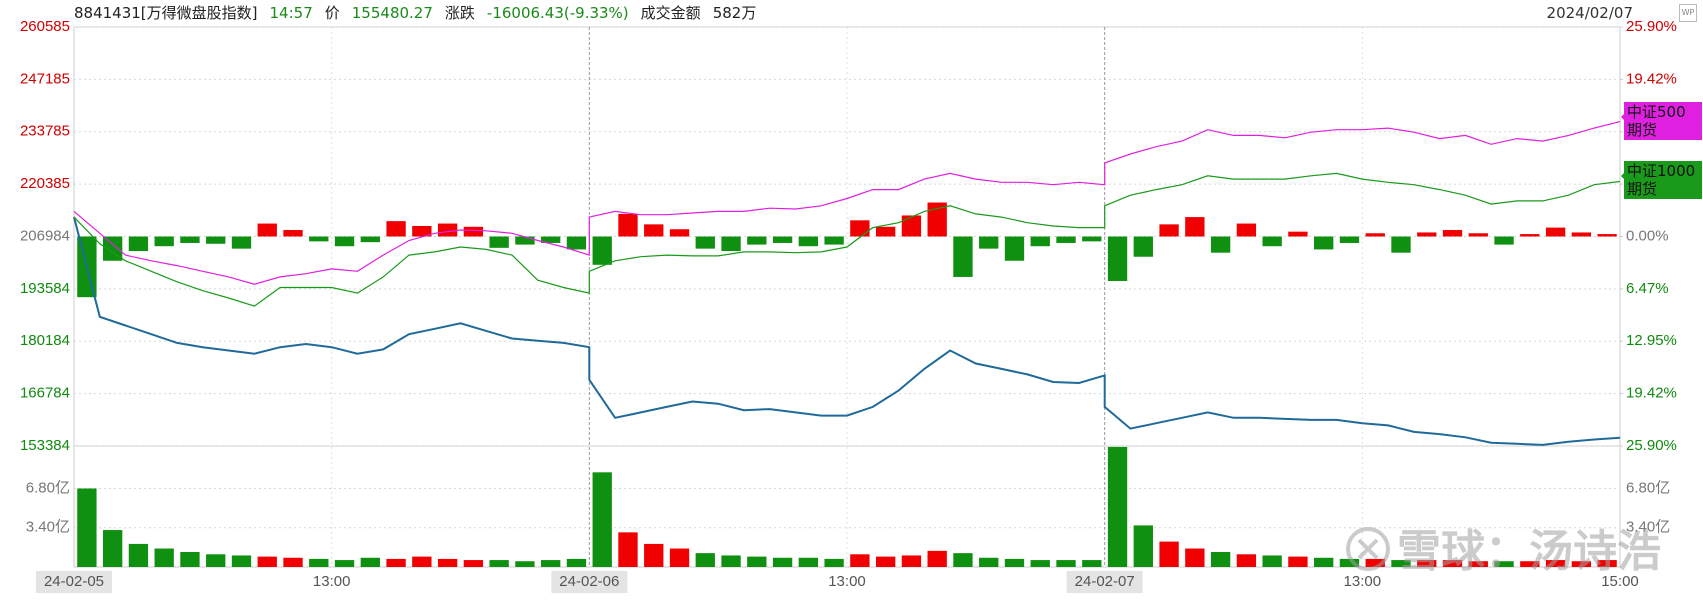 This screenshot has width=1703, height=600. Describe the element at coordinates (1647, 288) in the screenshot. I see `y2-tick-label: 6.47%` at that location.